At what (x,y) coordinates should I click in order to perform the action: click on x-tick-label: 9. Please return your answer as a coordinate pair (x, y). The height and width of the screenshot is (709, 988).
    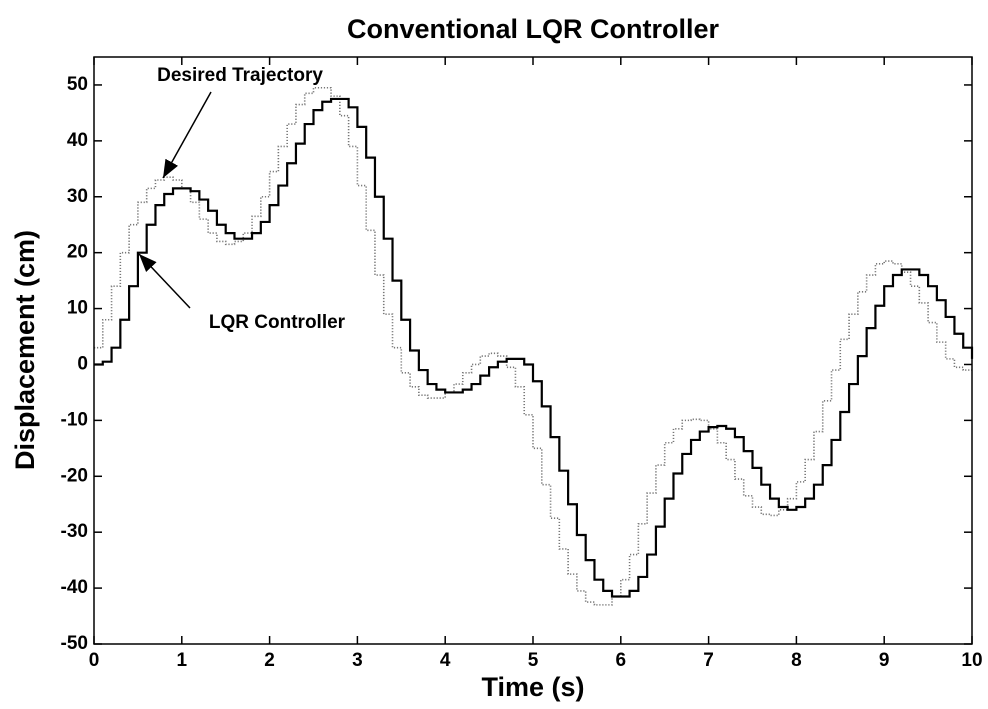
    Looking at the image, I should click on (884, 660).